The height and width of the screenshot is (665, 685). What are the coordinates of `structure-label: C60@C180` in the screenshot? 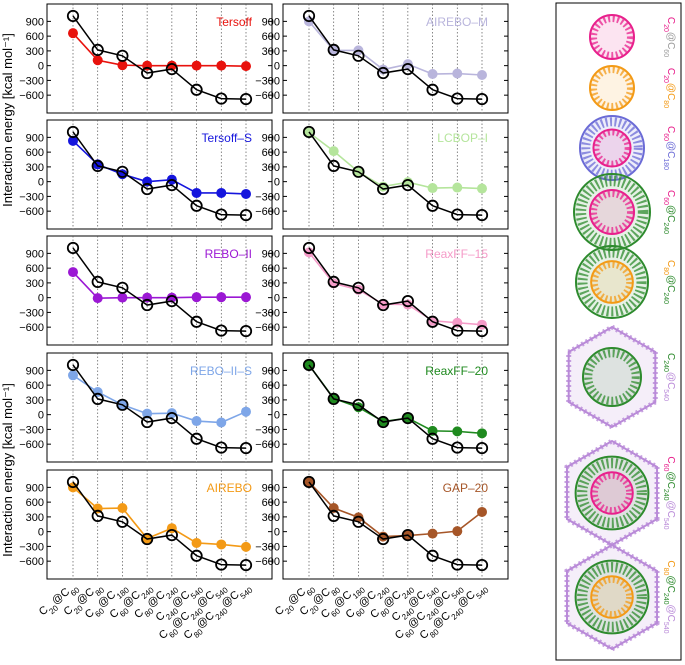 It's located at (670, 148).